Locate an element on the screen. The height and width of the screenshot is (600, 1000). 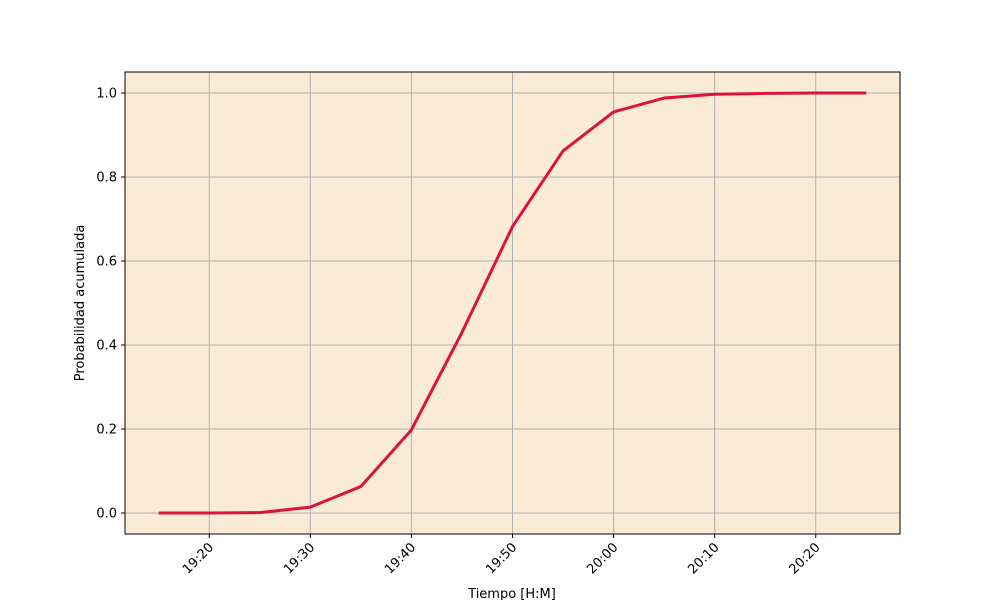
x-axis-label: Tiempo [H:M] is located at coordinates (511, 593).